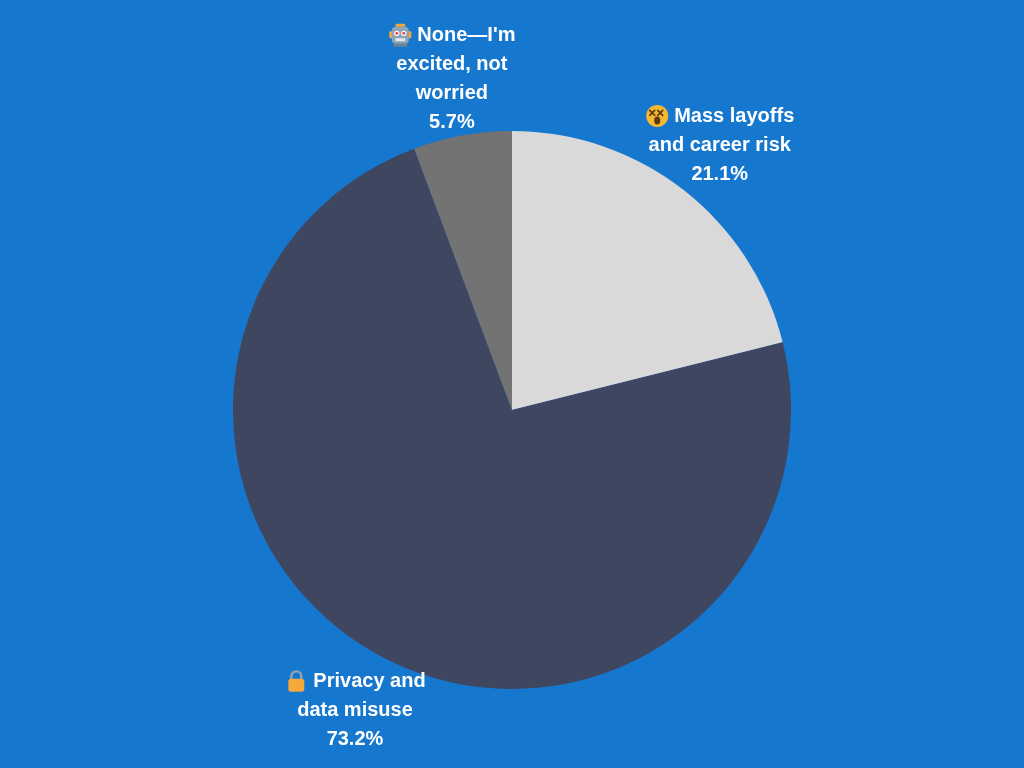  Describe the element at coordinates (361, 694) in the screenshot. I see `slice-label: Privacy and data misuse` at that location.